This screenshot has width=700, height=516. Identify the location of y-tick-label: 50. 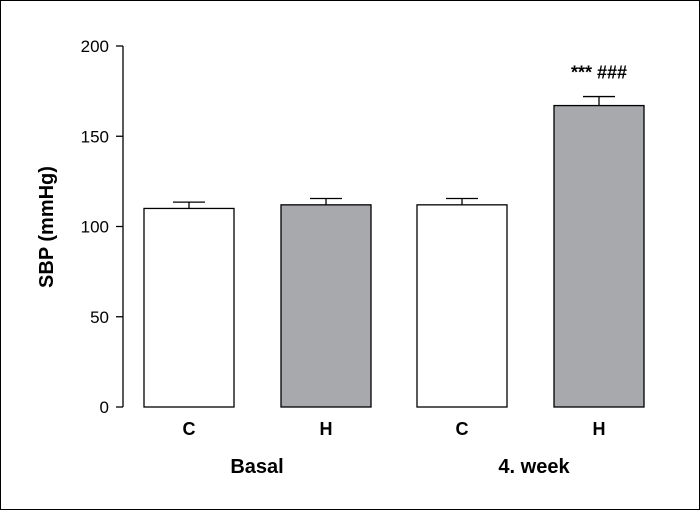
(99, 317).